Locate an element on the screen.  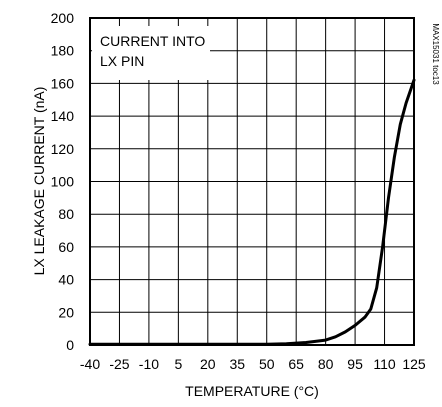
x-axis-label: TEMPERATURE (°C) is located at coordinates (252, 391).